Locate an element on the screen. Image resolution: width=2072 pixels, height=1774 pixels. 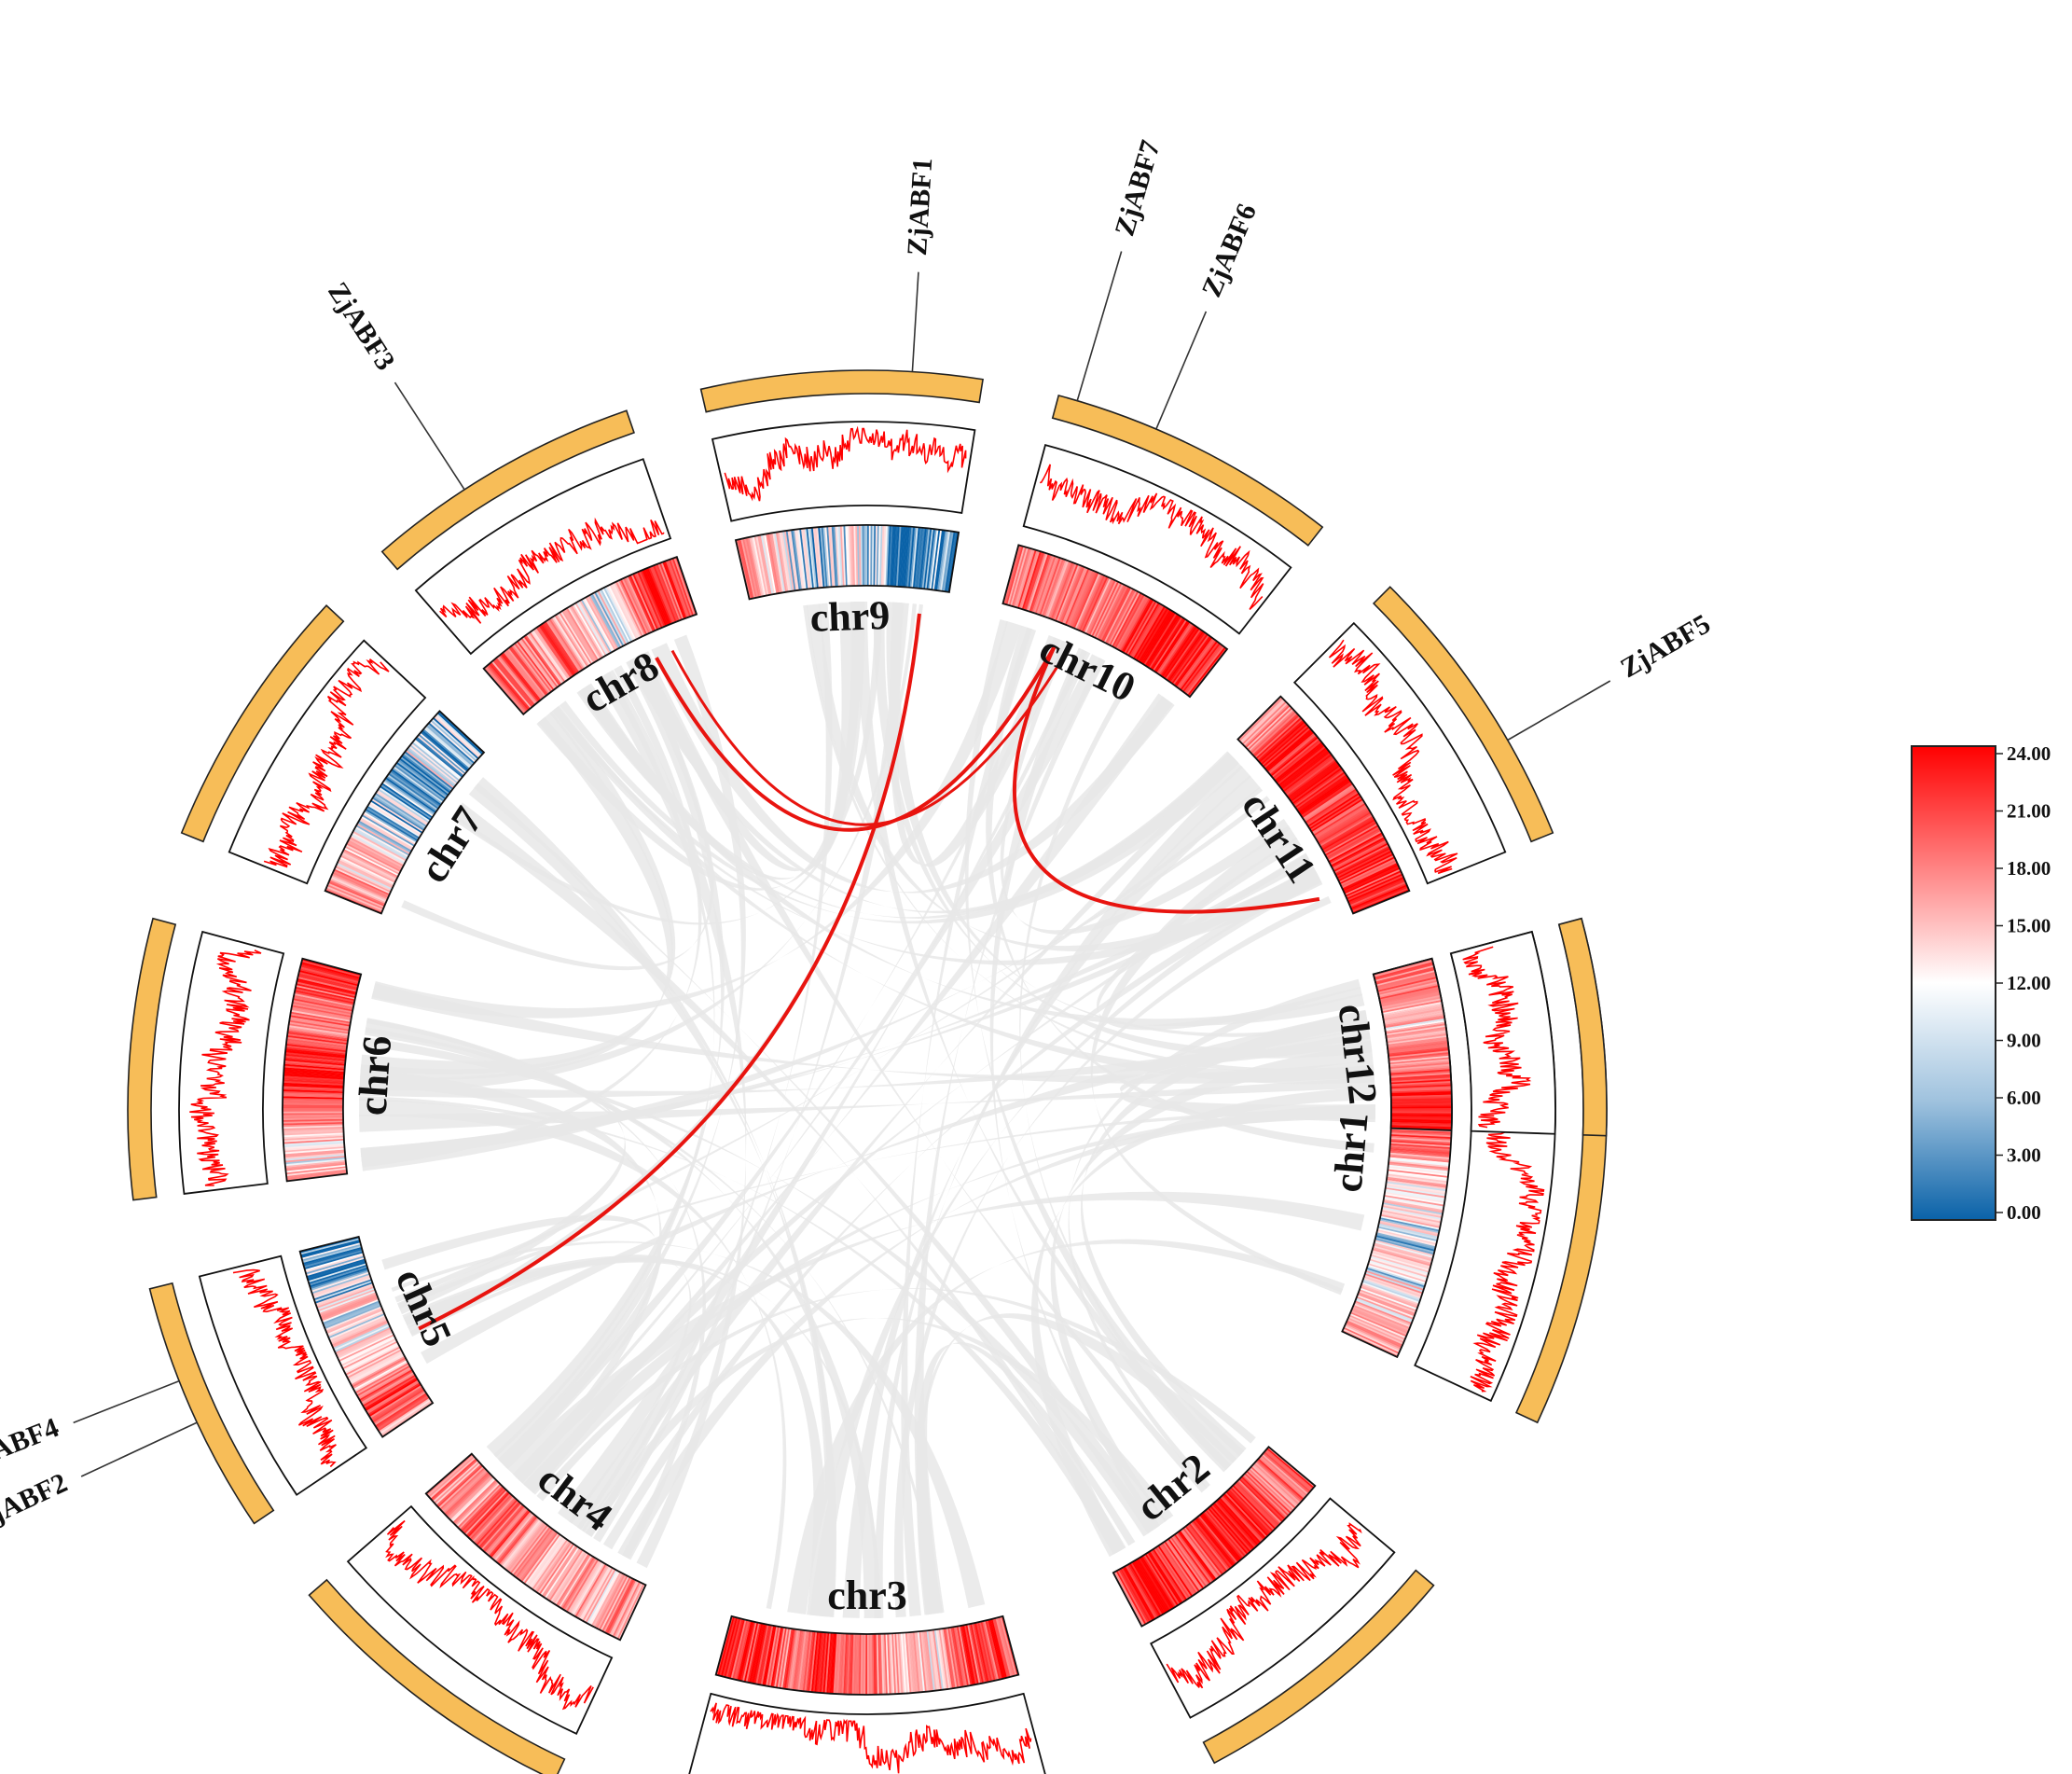
chromosome-label-chr3: chr3 is located at coordinates (867, 1595).